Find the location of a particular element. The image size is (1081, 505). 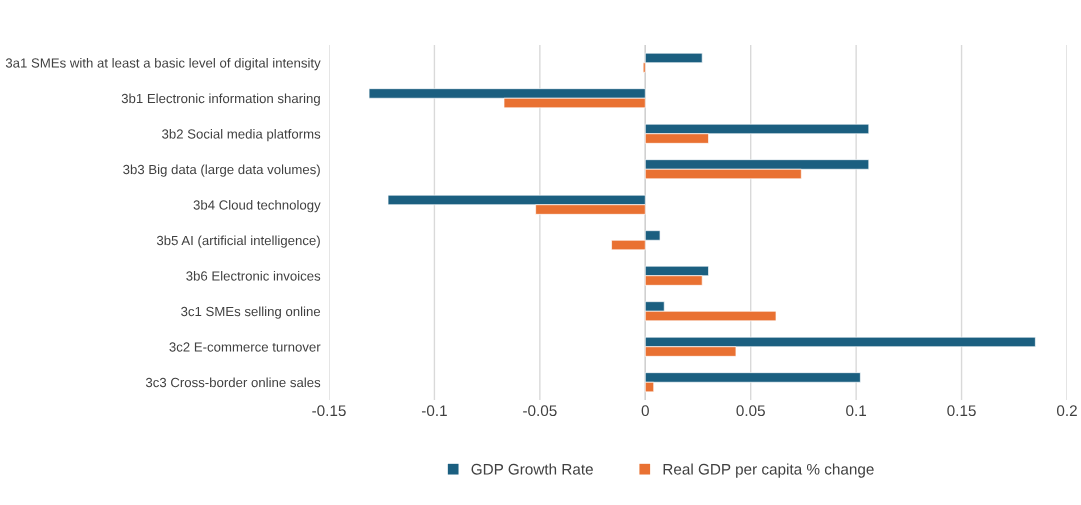

y-tick-label: 3b5 AI (artificial intelligence) is located at coordinates (238, 241).